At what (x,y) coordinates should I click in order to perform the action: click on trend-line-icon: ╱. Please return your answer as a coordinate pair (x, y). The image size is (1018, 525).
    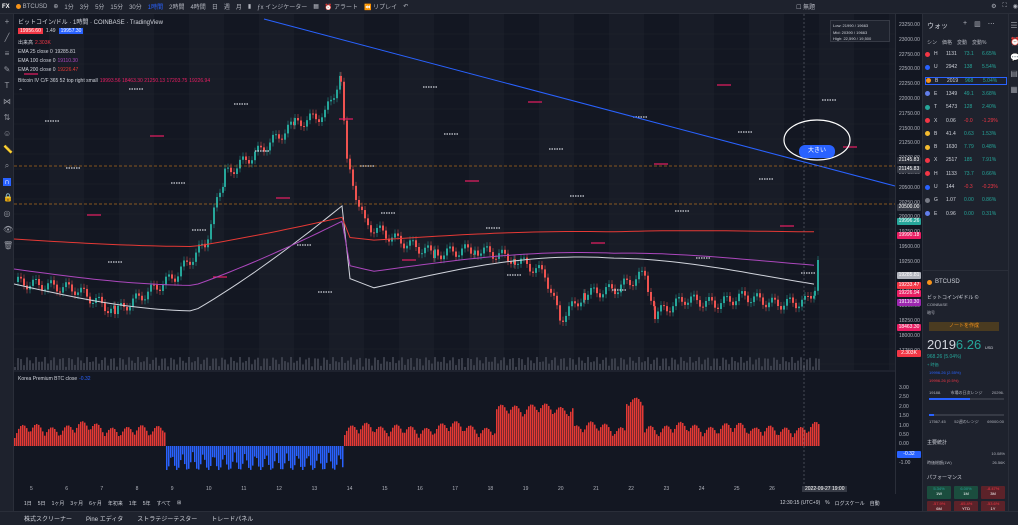
    Looking at the image, I should click on (7, 37).